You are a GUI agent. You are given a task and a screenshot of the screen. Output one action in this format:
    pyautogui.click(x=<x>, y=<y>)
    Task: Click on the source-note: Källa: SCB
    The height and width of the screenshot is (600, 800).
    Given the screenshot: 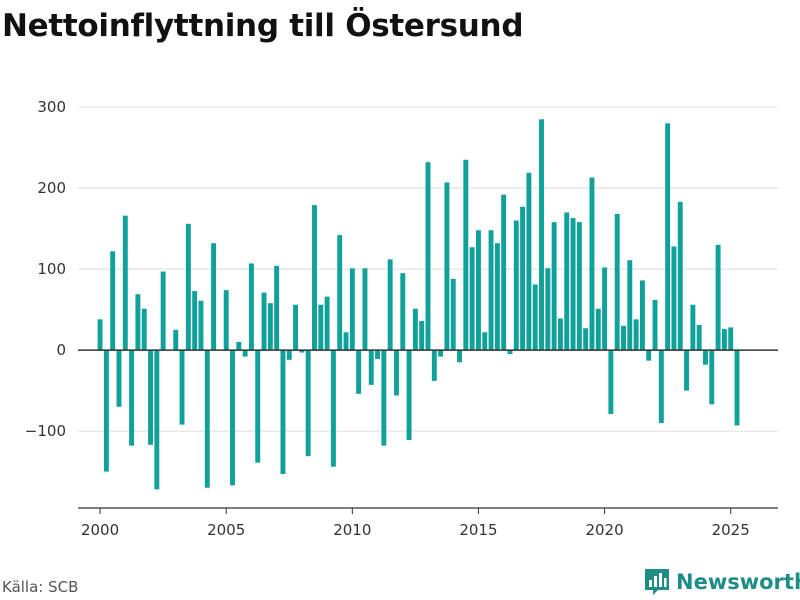 What is the action you would take?
    pyautogui.click(x=40, y=587)
    